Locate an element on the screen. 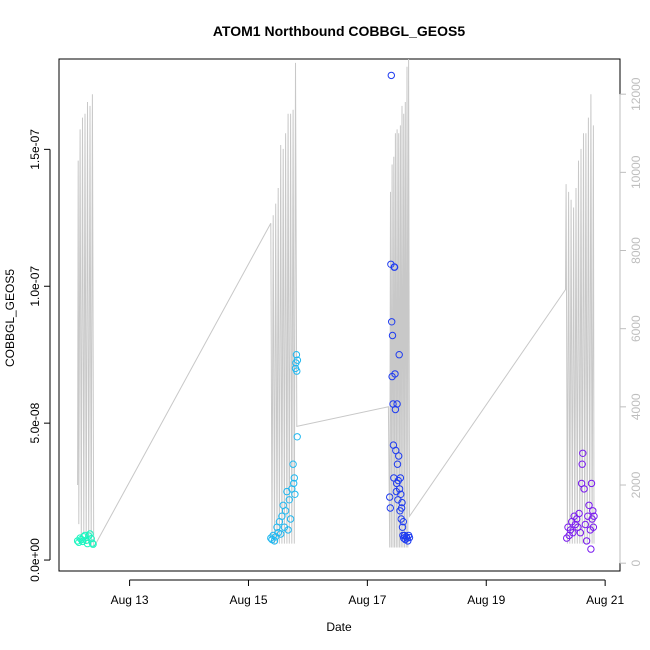  y-tick-label: 1.0e-07 is located at coordinates (35, 286).